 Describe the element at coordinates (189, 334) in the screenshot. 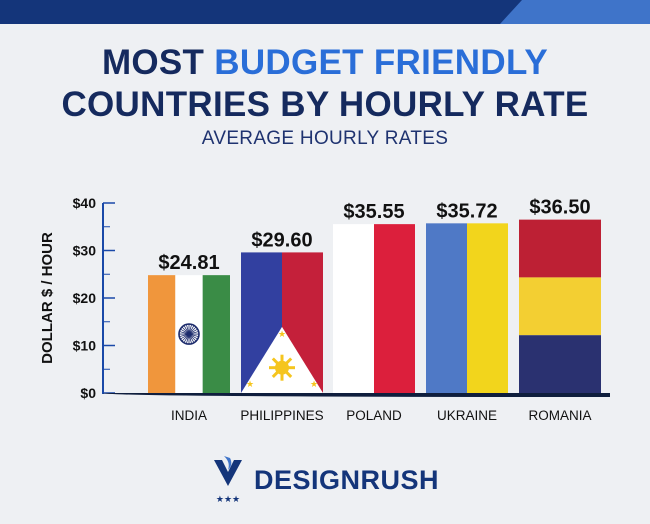

I see `bar-india` at that location.